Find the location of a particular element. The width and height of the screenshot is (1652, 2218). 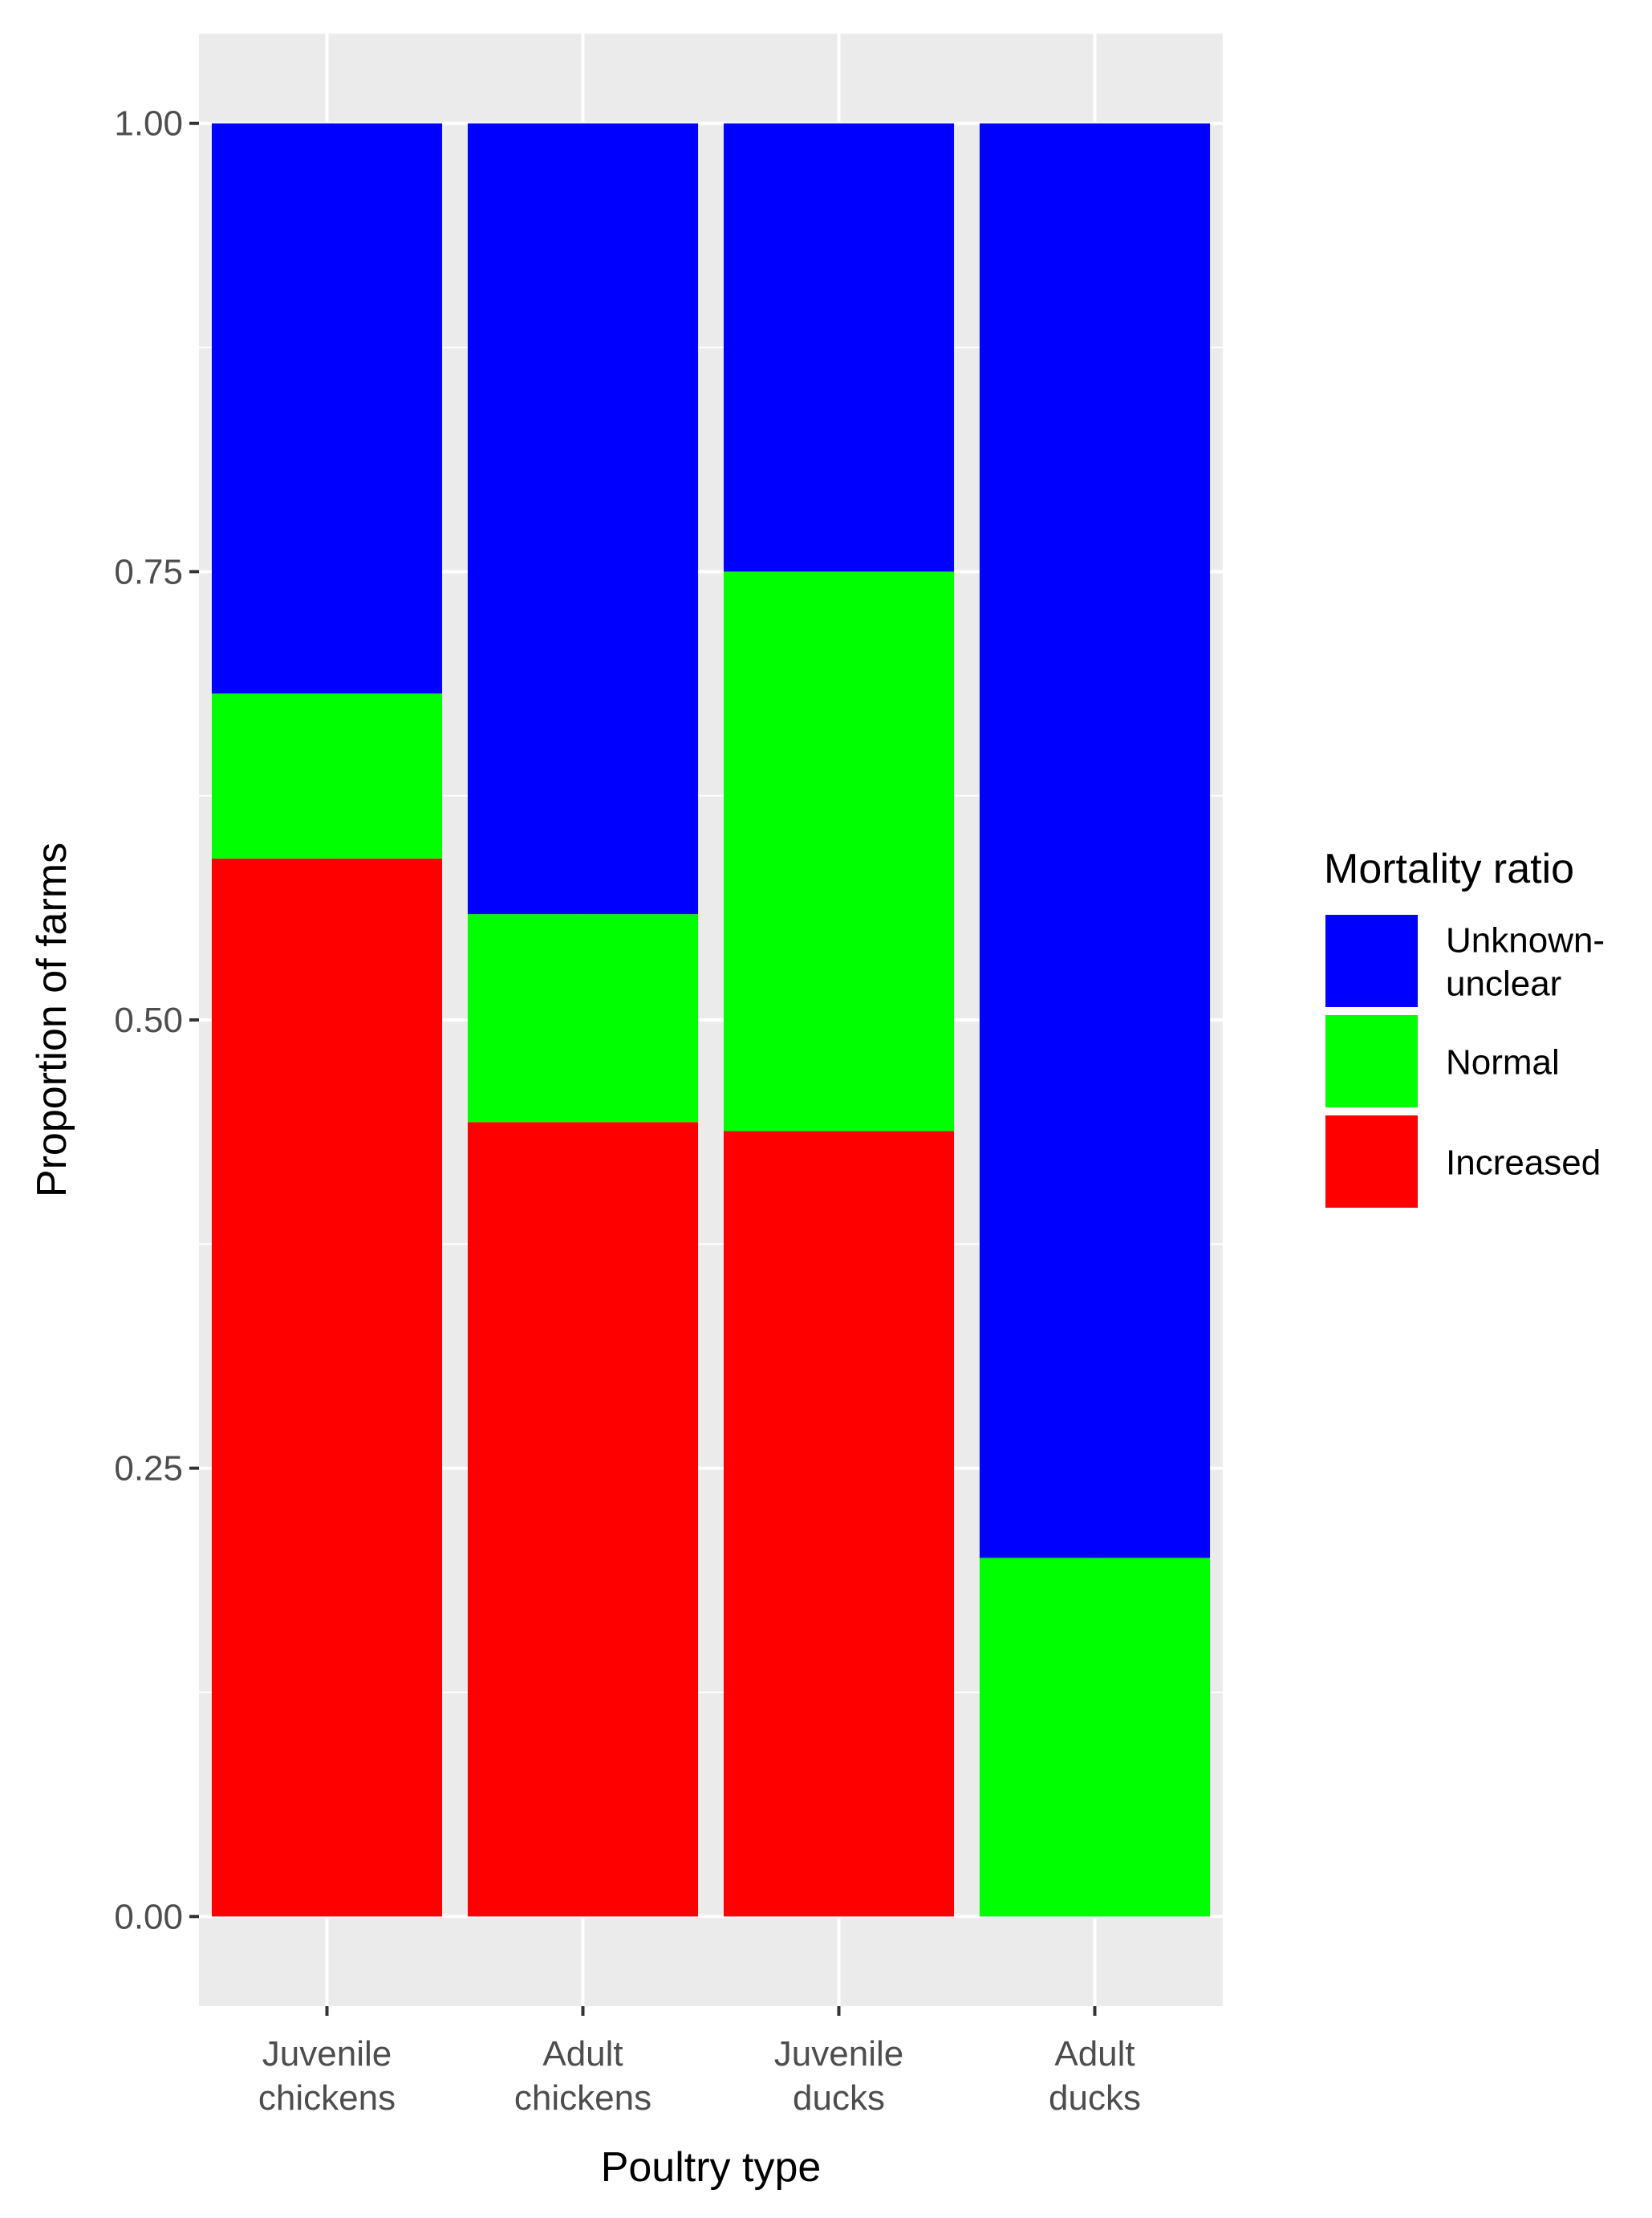

y-axis: 0.00 0.25 0.50 0.75 1.00 is located at coordinates (156, 1020).